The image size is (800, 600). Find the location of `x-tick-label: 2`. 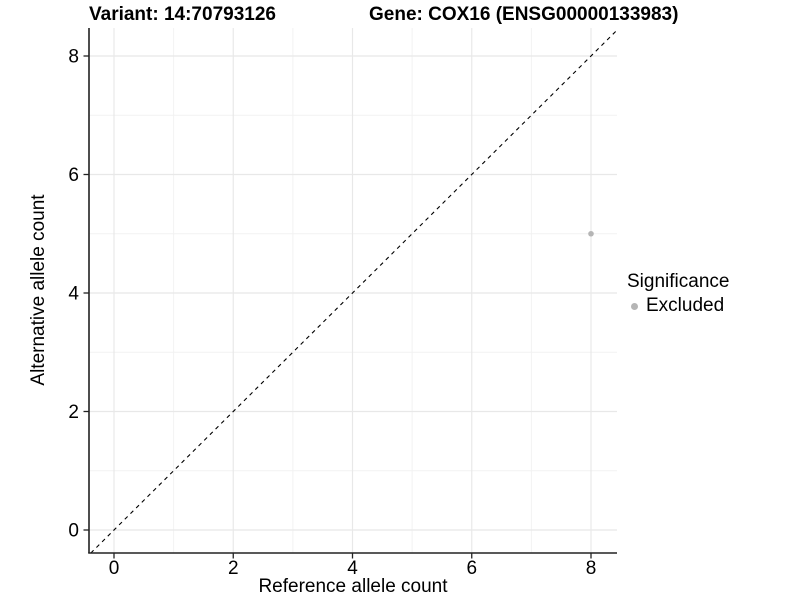

x-tick-label: 2 is located at coordinates (233, 568).